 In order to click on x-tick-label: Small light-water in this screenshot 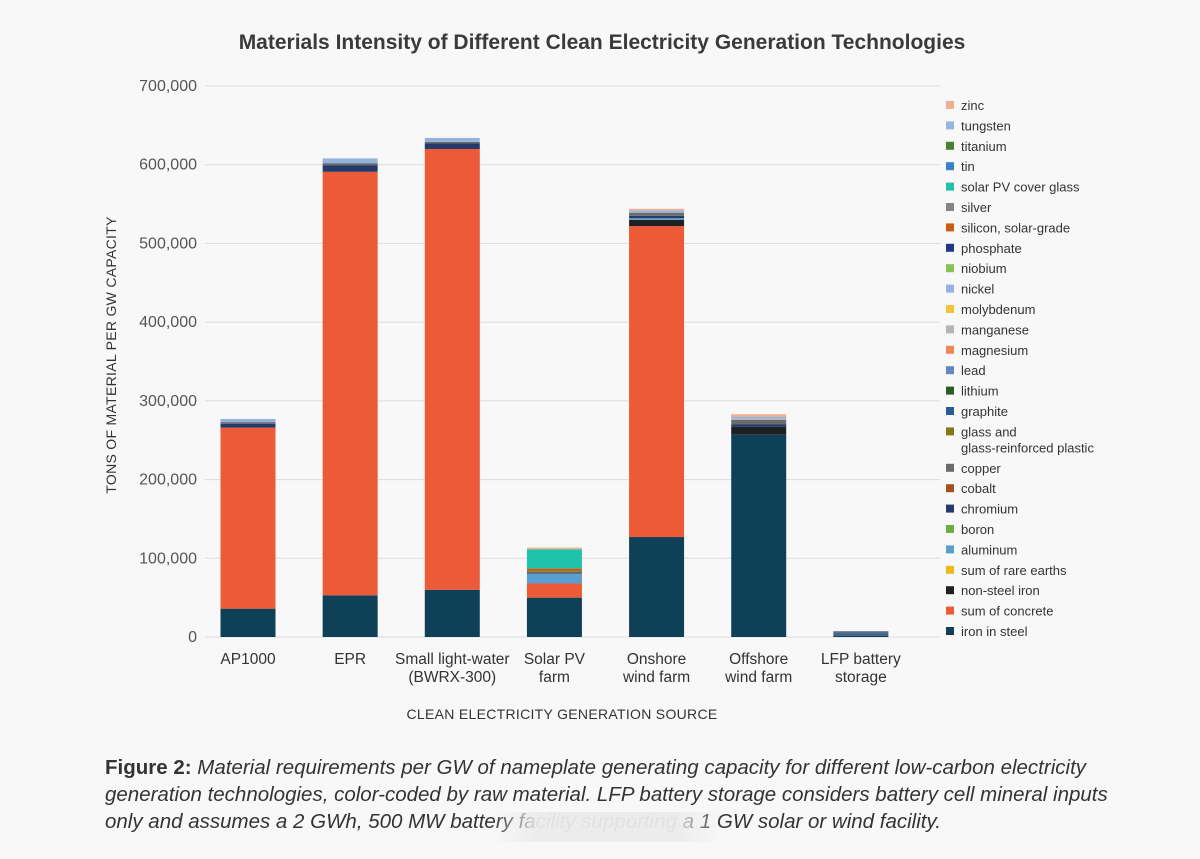, I will do `click(452, 659)`.